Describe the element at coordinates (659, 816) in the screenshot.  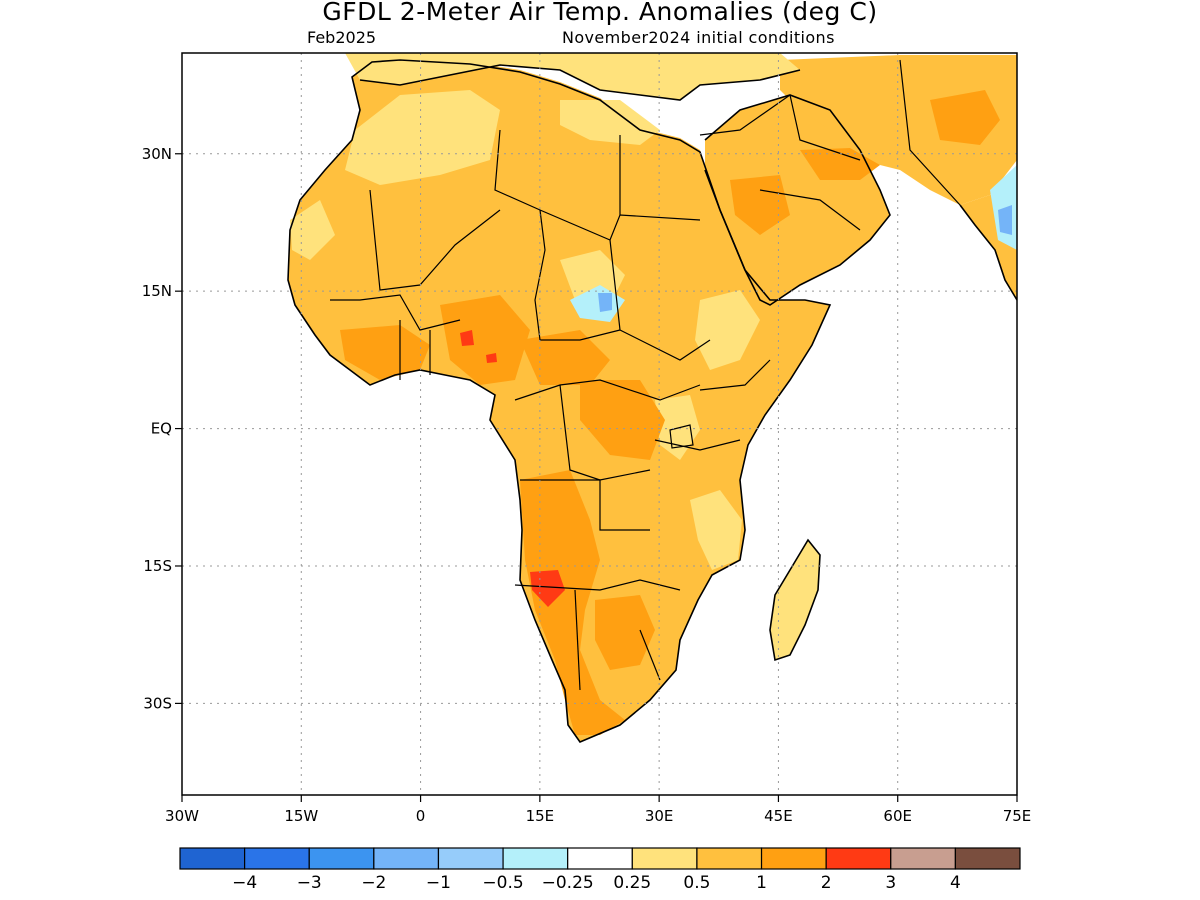
I see `lon-tick-label: 30E` at that location.